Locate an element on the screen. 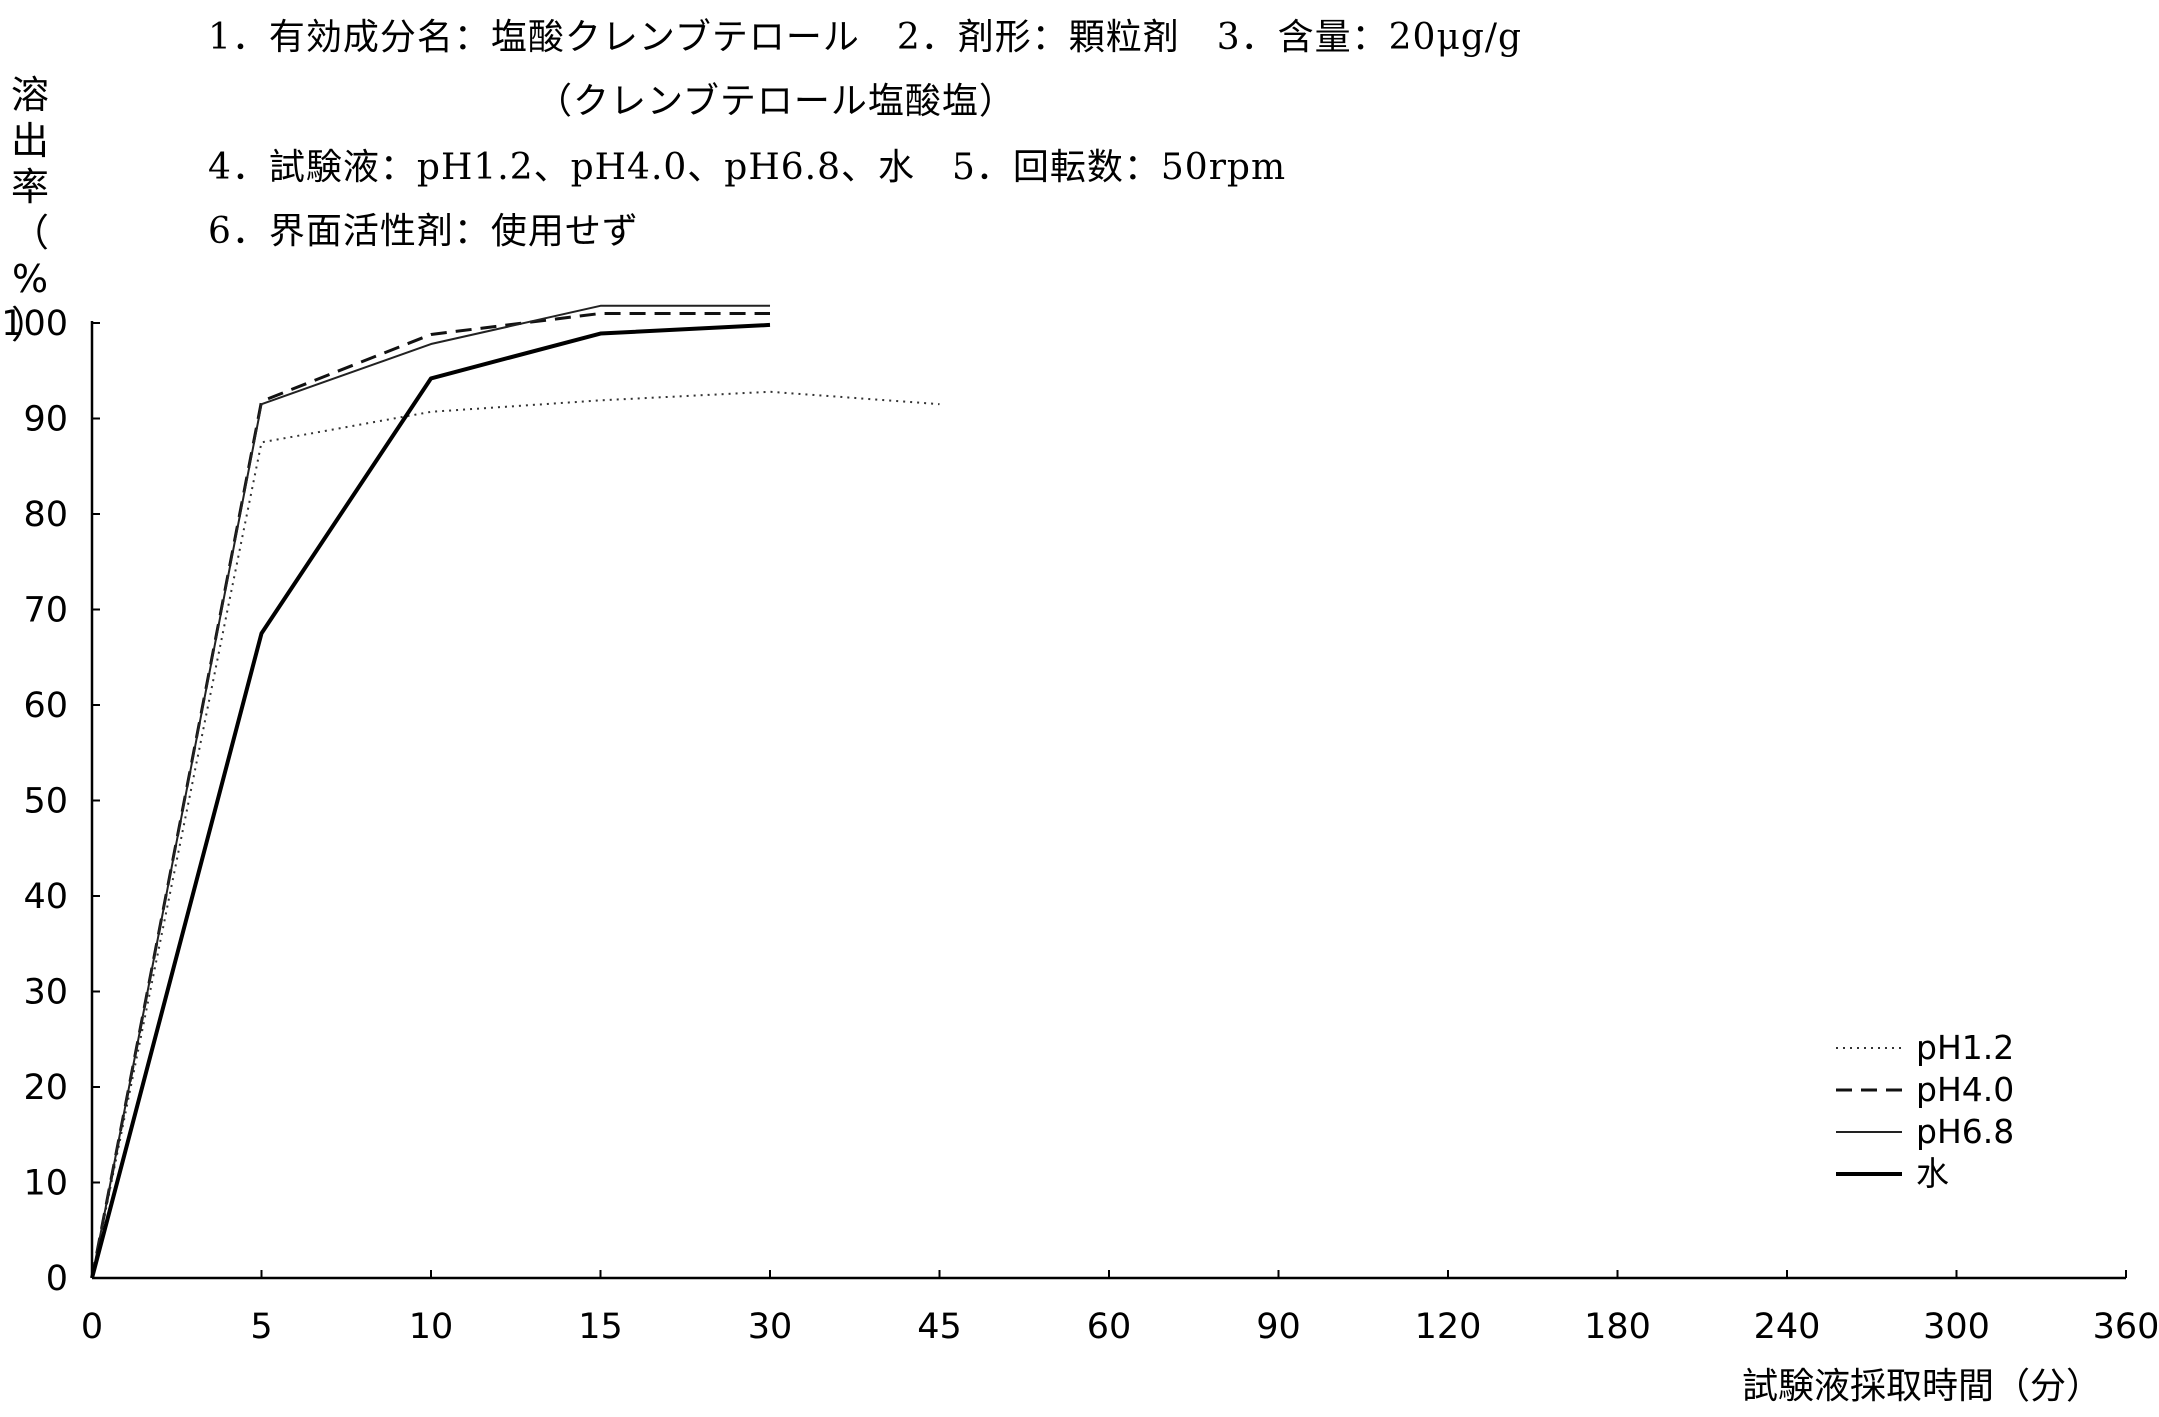  legend-label: pH6.8 is located at coordinates (1965, 1131).